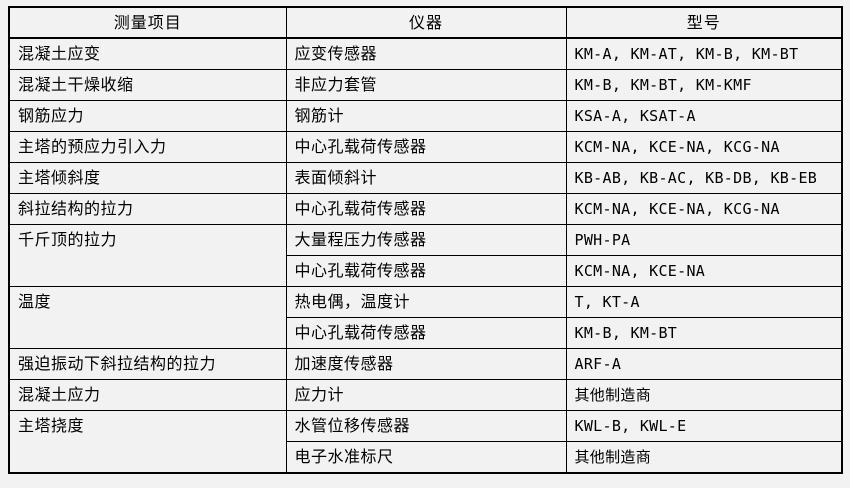 The height and width of the screenshot is (488, 850). Describe the element at coordinates (147, 85) in the screenshot. I see `cell-measurement-item: 混凝土干燥收缩` at that location.